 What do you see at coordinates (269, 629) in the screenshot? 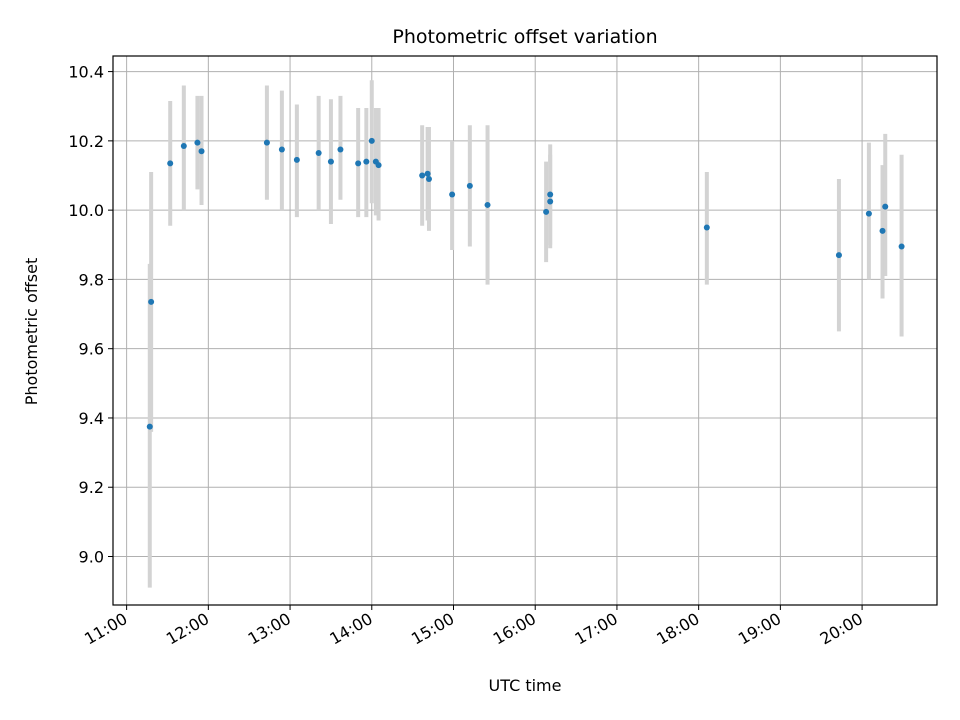
I see `x-tick-label: 13:00` at bounding box center [269, 629].